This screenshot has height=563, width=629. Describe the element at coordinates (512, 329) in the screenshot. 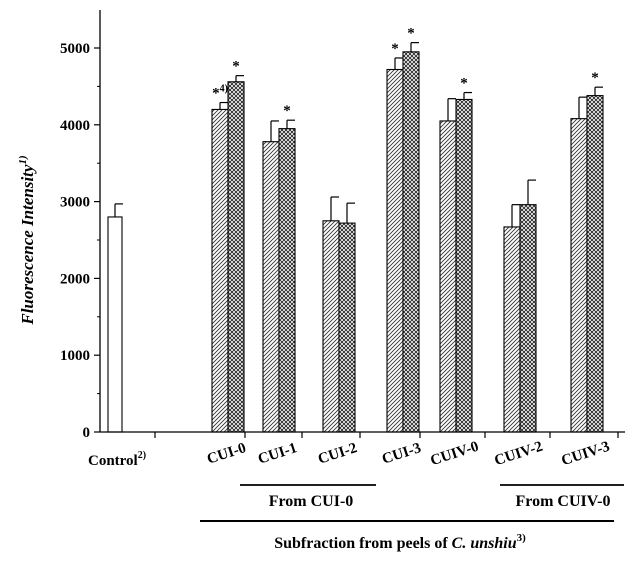

I see `bar-cuiv-2-hatched` at that location.